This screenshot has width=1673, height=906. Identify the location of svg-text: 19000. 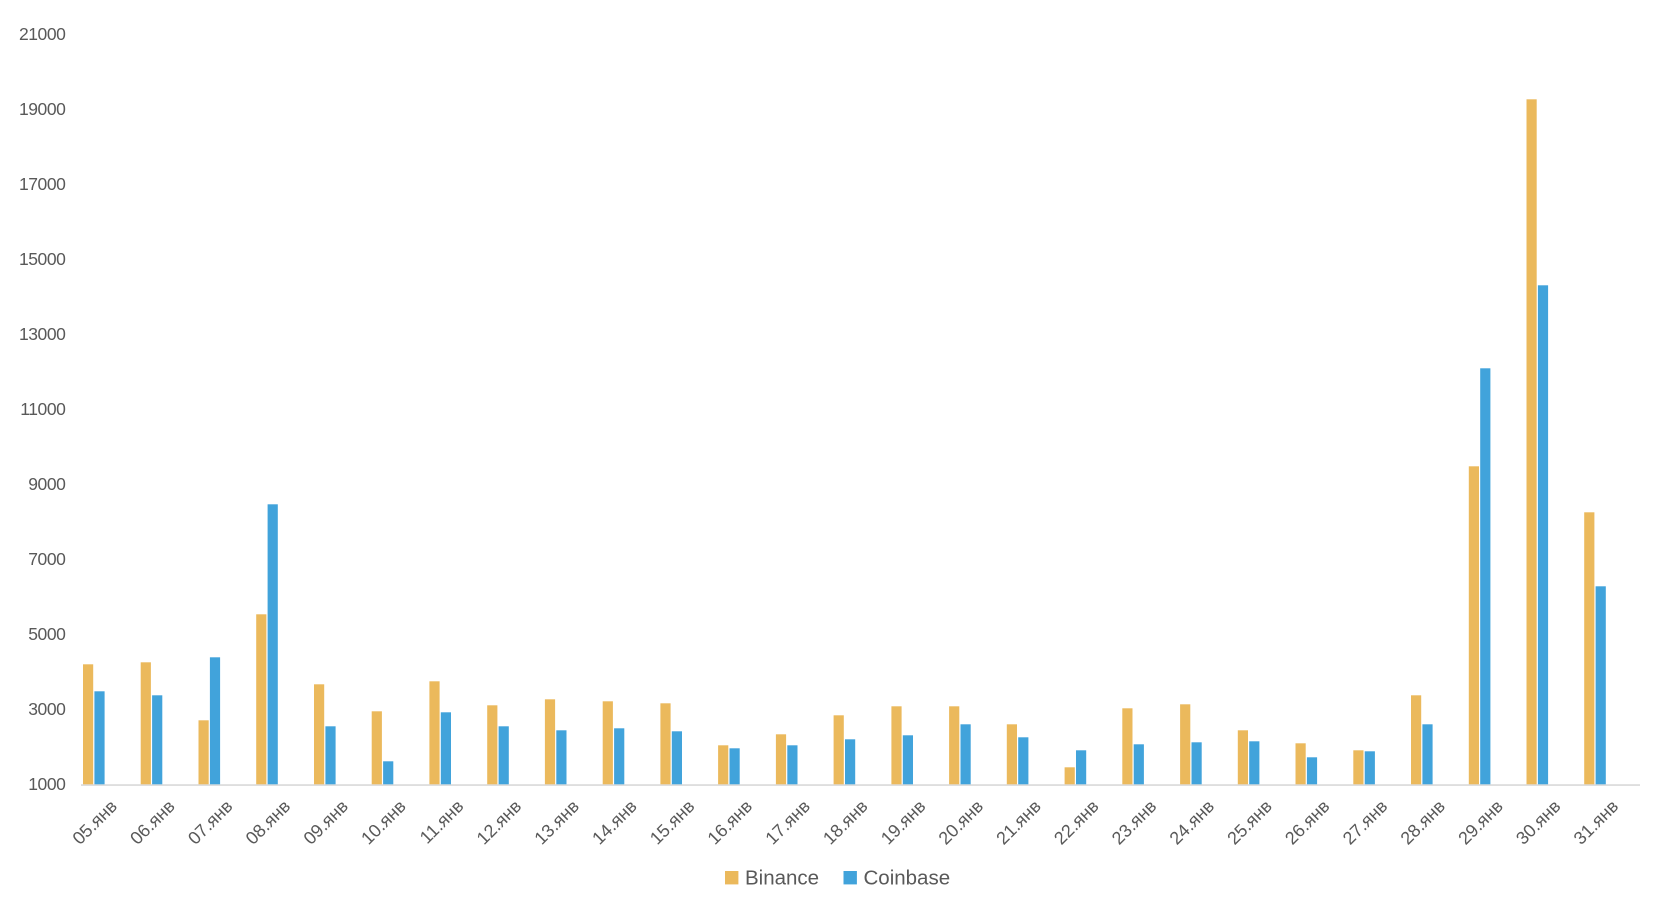
(42, 109).